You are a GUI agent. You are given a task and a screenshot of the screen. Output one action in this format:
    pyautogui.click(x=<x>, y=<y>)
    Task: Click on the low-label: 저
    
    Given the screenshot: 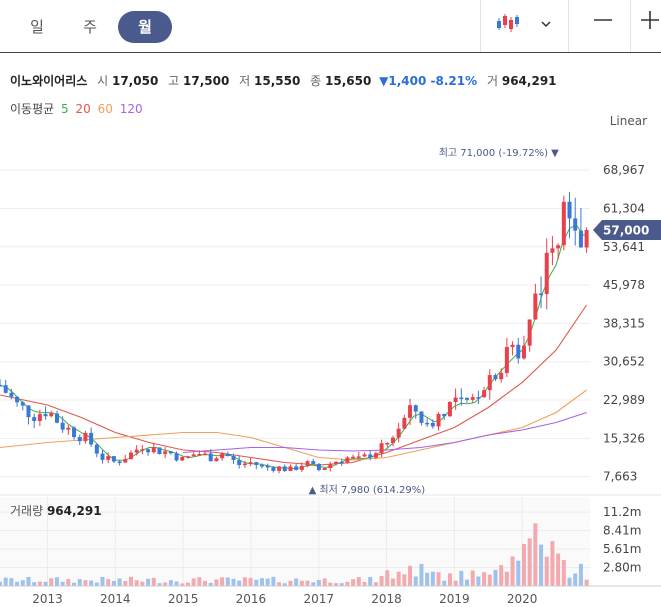 What is the action you would take?
    pyautogui.click(x=245, y=81)
    